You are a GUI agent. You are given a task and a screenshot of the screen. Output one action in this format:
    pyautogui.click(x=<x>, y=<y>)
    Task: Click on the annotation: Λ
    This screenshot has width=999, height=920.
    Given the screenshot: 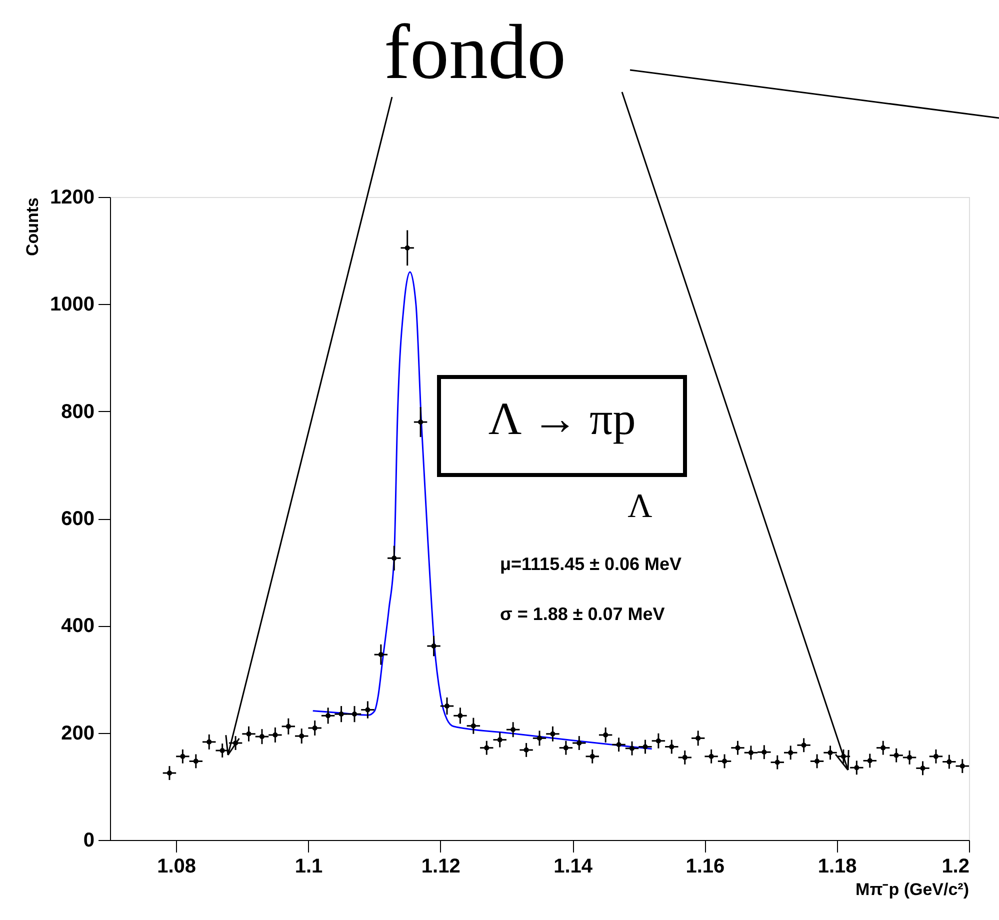 What is the action you would take?
    pyautogui.click(x=640, y=506)
    